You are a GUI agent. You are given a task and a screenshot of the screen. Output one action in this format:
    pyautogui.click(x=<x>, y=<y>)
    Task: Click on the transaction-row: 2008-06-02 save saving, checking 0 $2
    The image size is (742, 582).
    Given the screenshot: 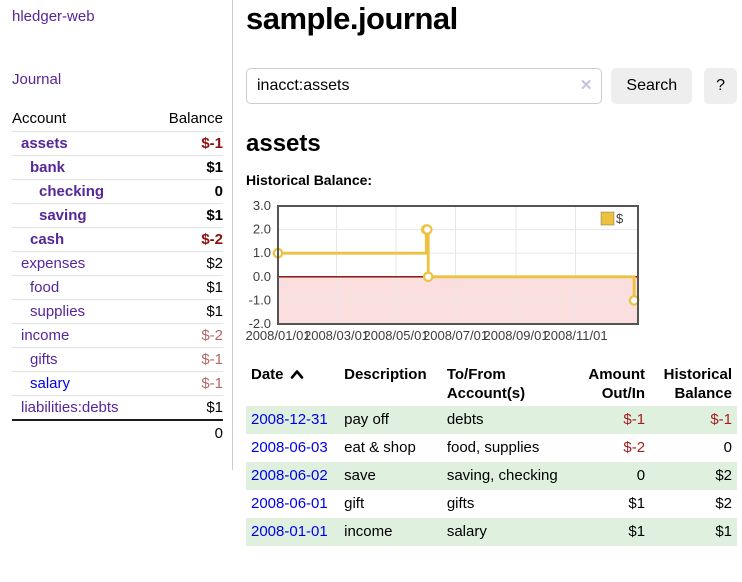 What is the action you would take?
    pyautogui.click(x=491, y=476)
    